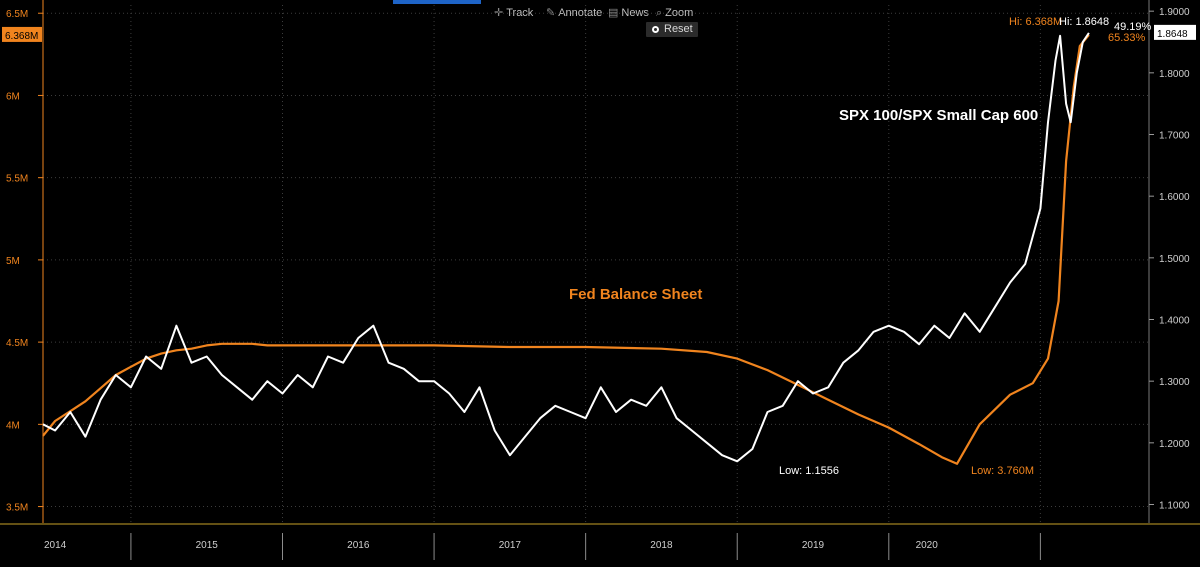 The height and width of the screenshot is (567, 1200). What do you see at coordinates (17, 343) in the screenshot?
I see `left-tick-label: 4.5M` at bounding box center [17, 343].